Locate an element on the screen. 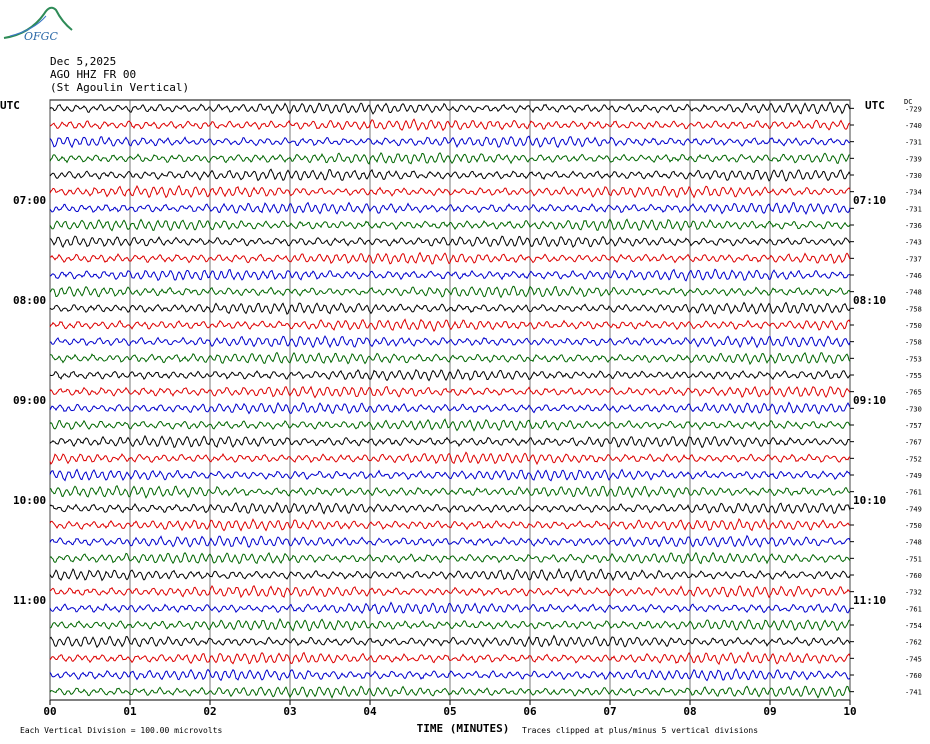 The image size is (930, 744). dc-offset-label: -743 is located at coordinates (913, 243).